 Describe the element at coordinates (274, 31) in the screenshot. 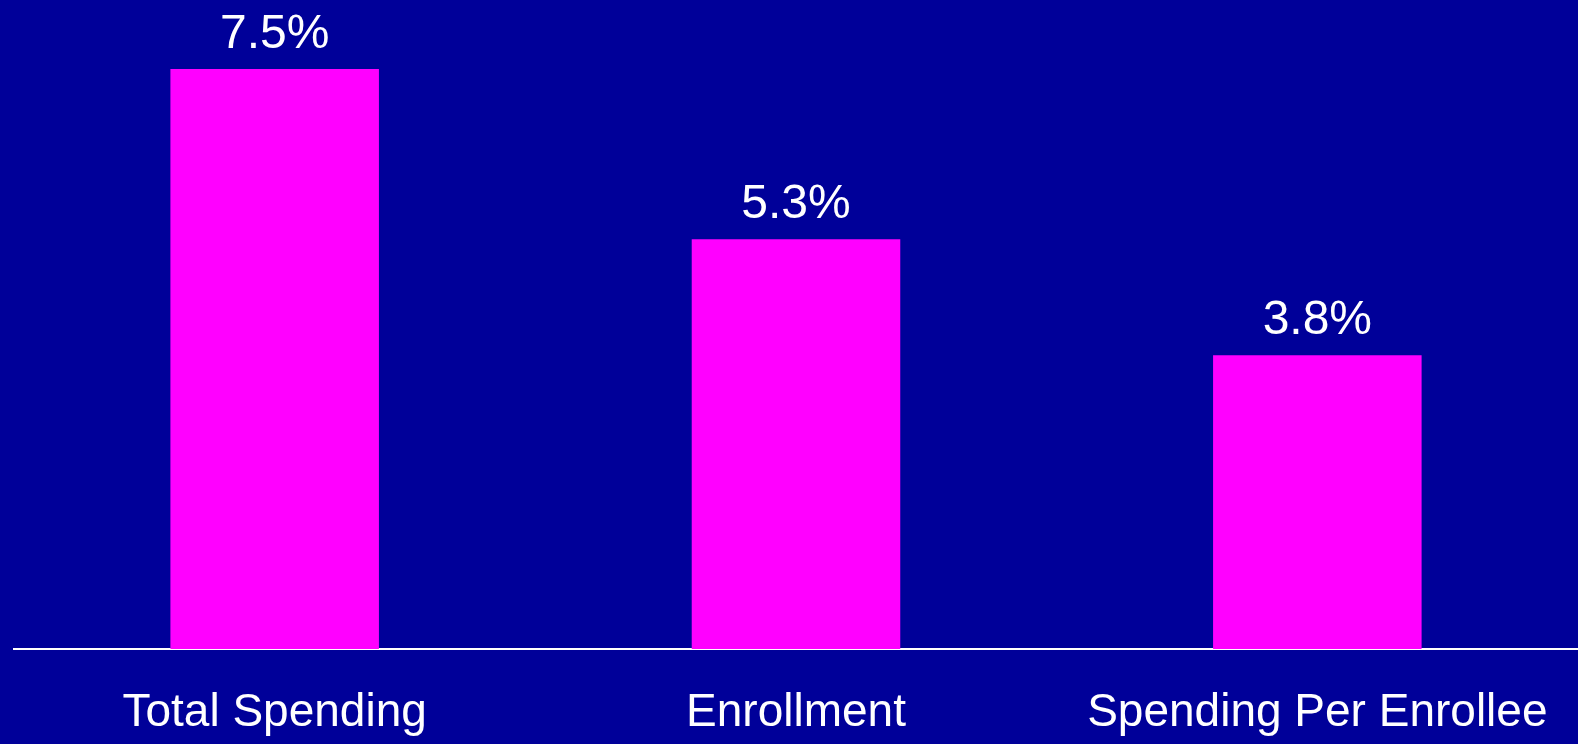

I see `data-label: 7.5%` at that location.